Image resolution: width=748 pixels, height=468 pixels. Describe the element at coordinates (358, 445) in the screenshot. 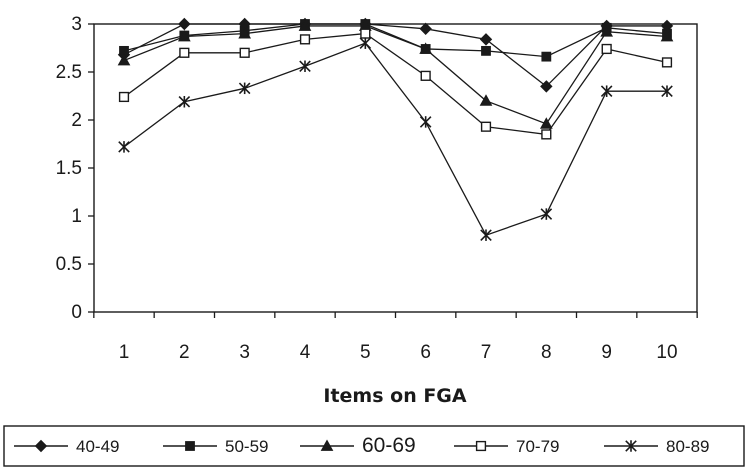

I see `legend-item: 60-69` at that location.